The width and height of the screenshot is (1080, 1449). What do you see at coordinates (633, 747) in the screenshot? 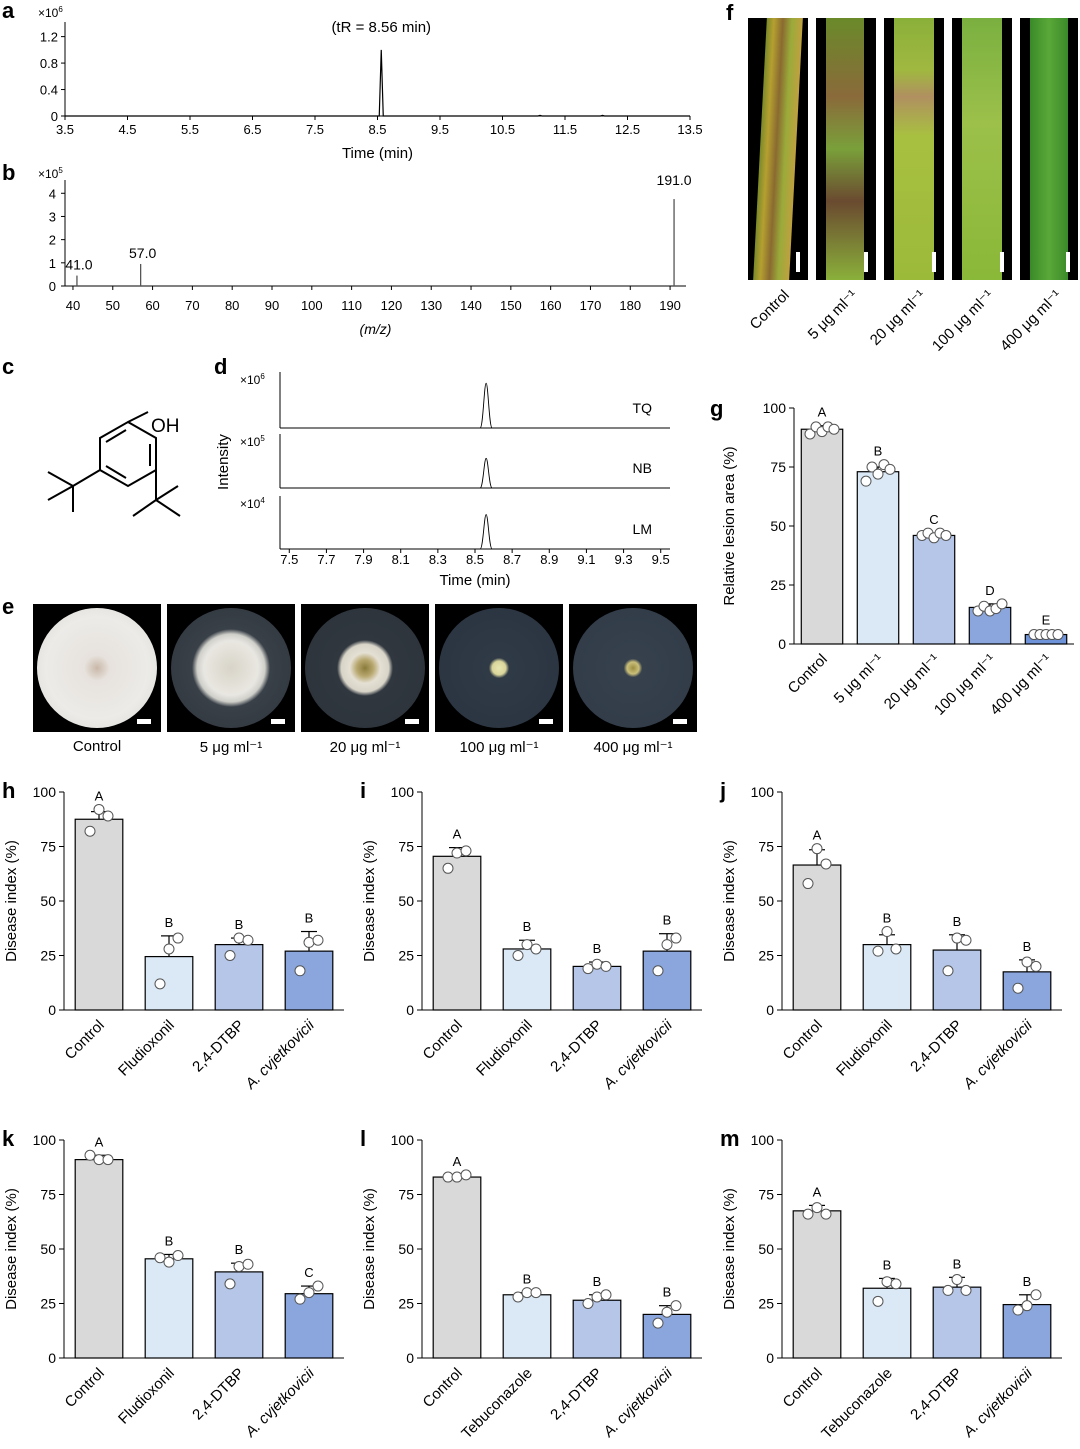
I see `dish-label-400: 400 μg ml⁻¹` at bounding box center [633, 747].